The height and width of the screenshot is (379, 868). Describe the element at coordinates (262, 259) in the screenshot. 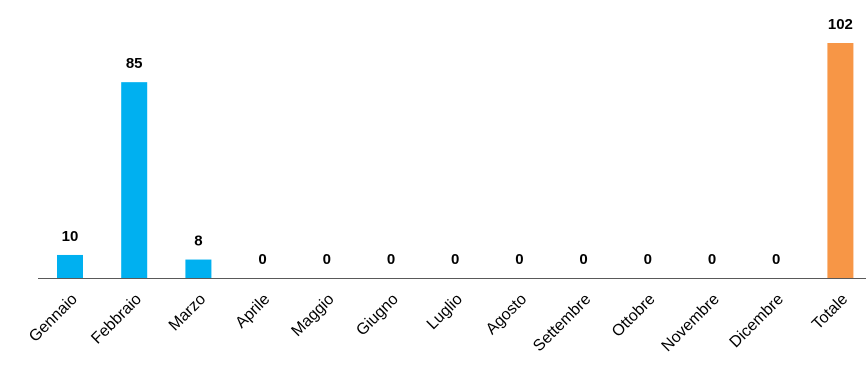

I see `value-label-aprile: 0` at that location.